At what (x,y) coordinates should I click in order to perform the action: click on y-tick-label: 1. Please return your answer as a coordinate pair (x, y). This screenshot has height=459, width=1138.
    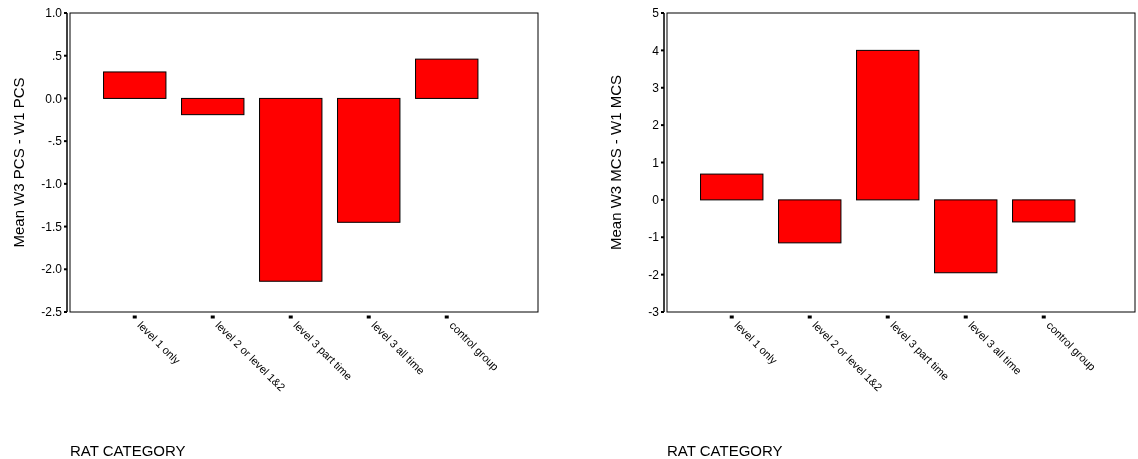
    Looking at the image, I should click on (656, 162).